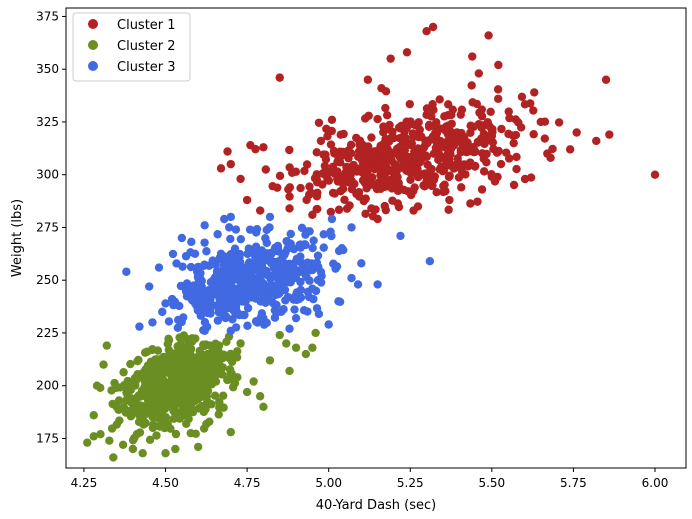  I want to click on y-tick-label: 175, so click(47, 438).